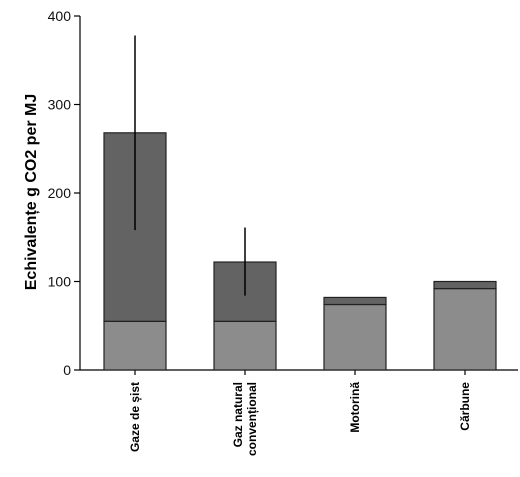 This screenshot has height=477, width=520. Describe the element at coordinates (67, 370) in the screenshot. I see `y-tick-label-0: 0` at that location.